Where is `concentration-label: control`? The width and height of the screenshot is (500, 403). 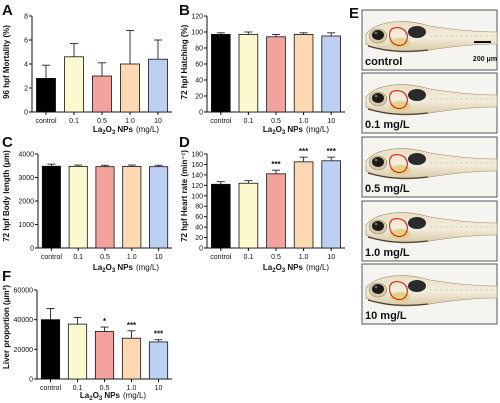
concentration-label: control is located at coordinates (383, 62).